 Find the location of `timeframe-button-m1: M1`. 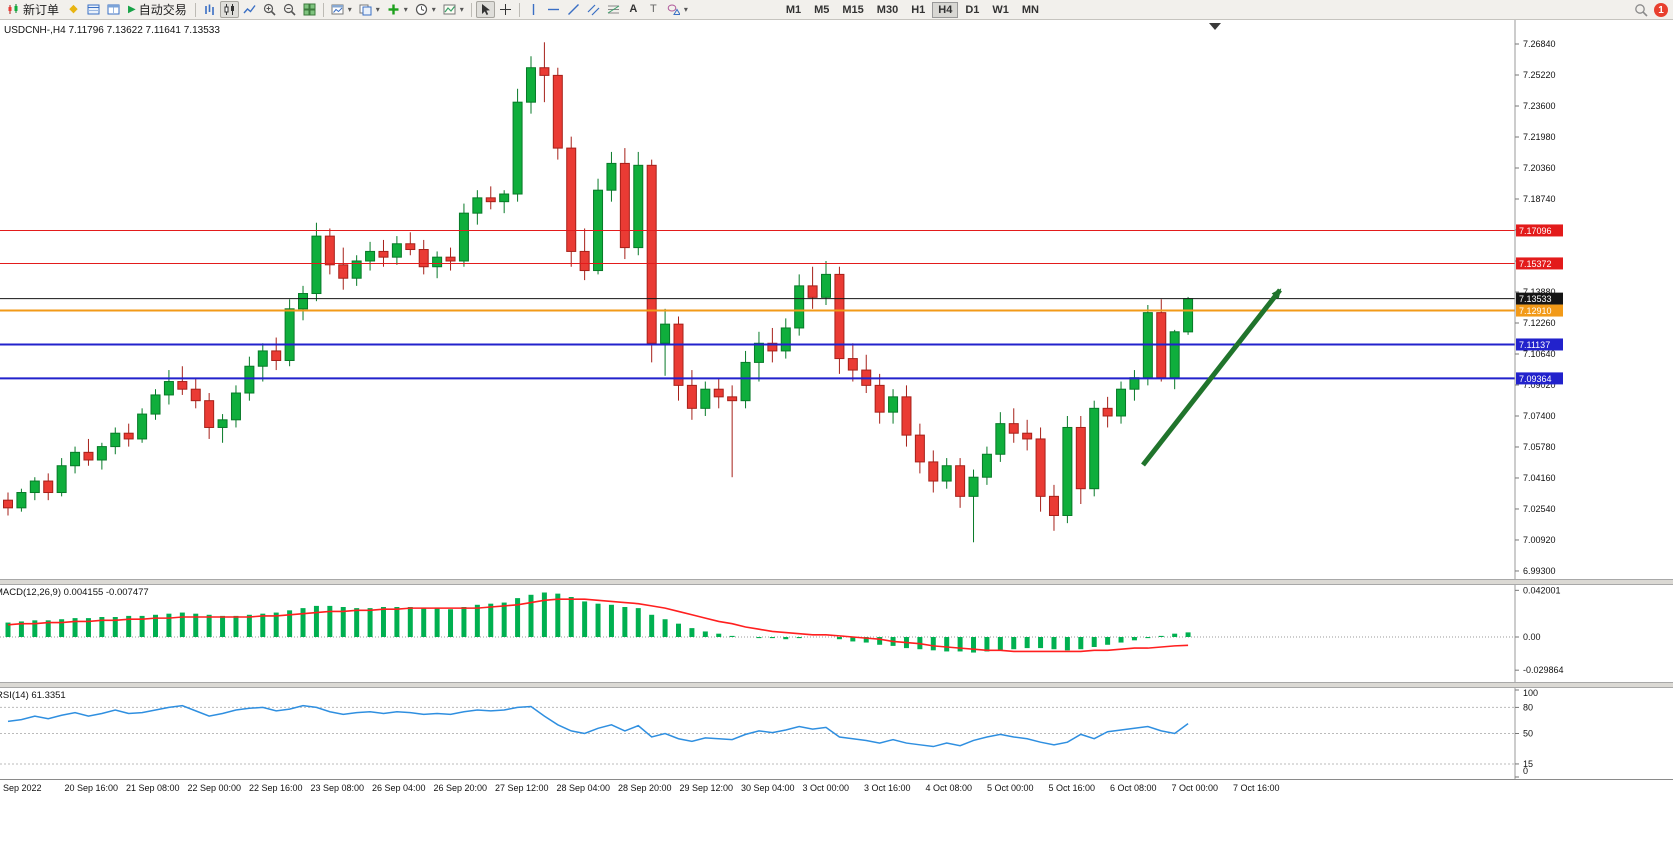

timeframe-button-m1: M1 is located at coordinates (793, 9).